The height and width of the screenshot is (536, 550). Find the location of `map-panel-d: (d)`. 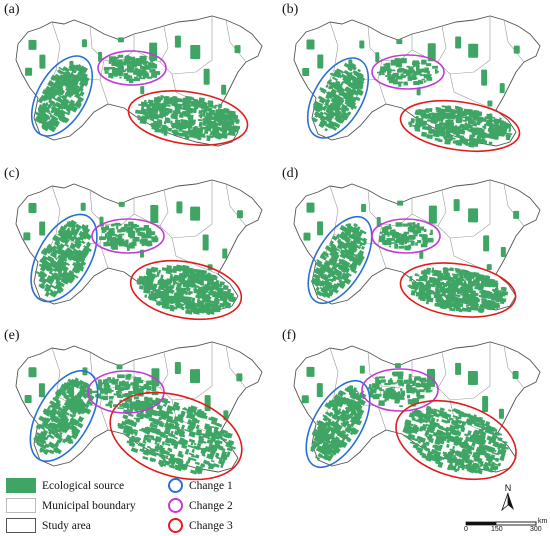

map-panel-d: (d) is located at coordinates (413, 244).